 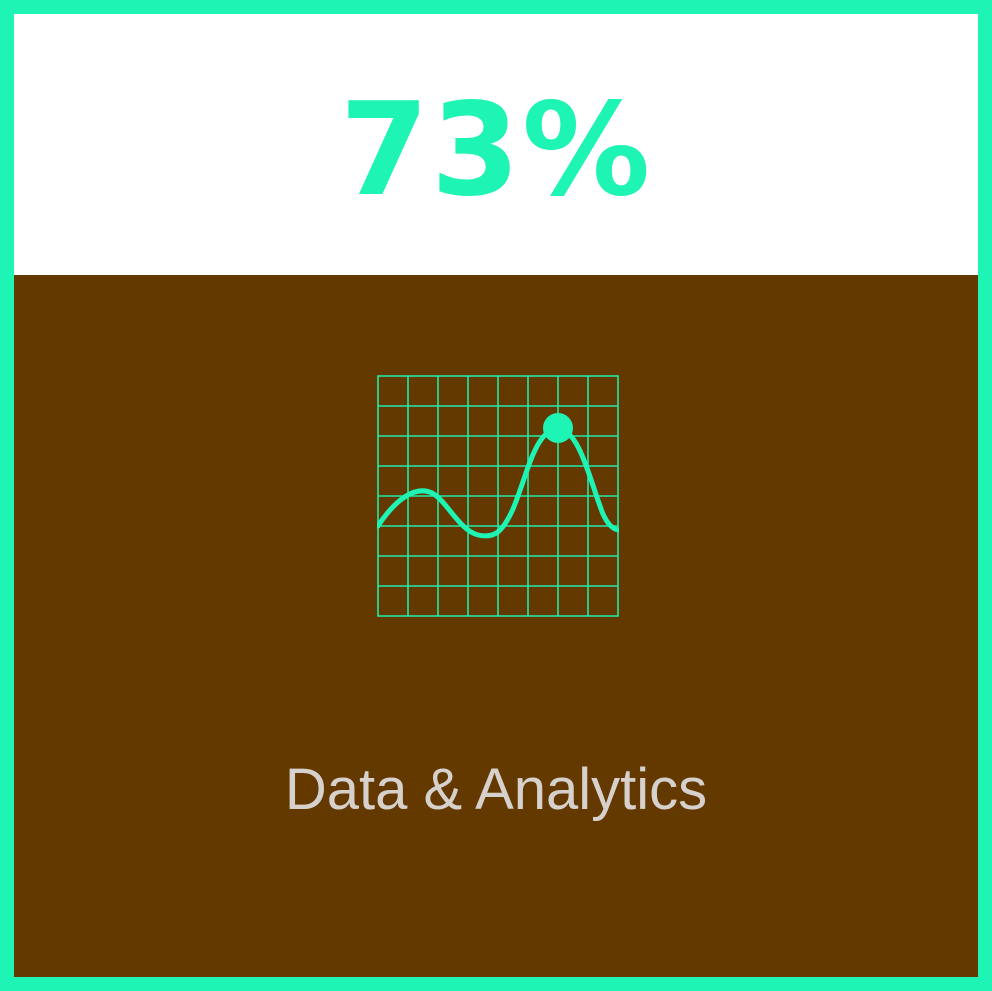 What do you see at coordinates (496, 789) in the screenshot?
I see `category-label: Data & Analytics` at bounding box center [496, 789].